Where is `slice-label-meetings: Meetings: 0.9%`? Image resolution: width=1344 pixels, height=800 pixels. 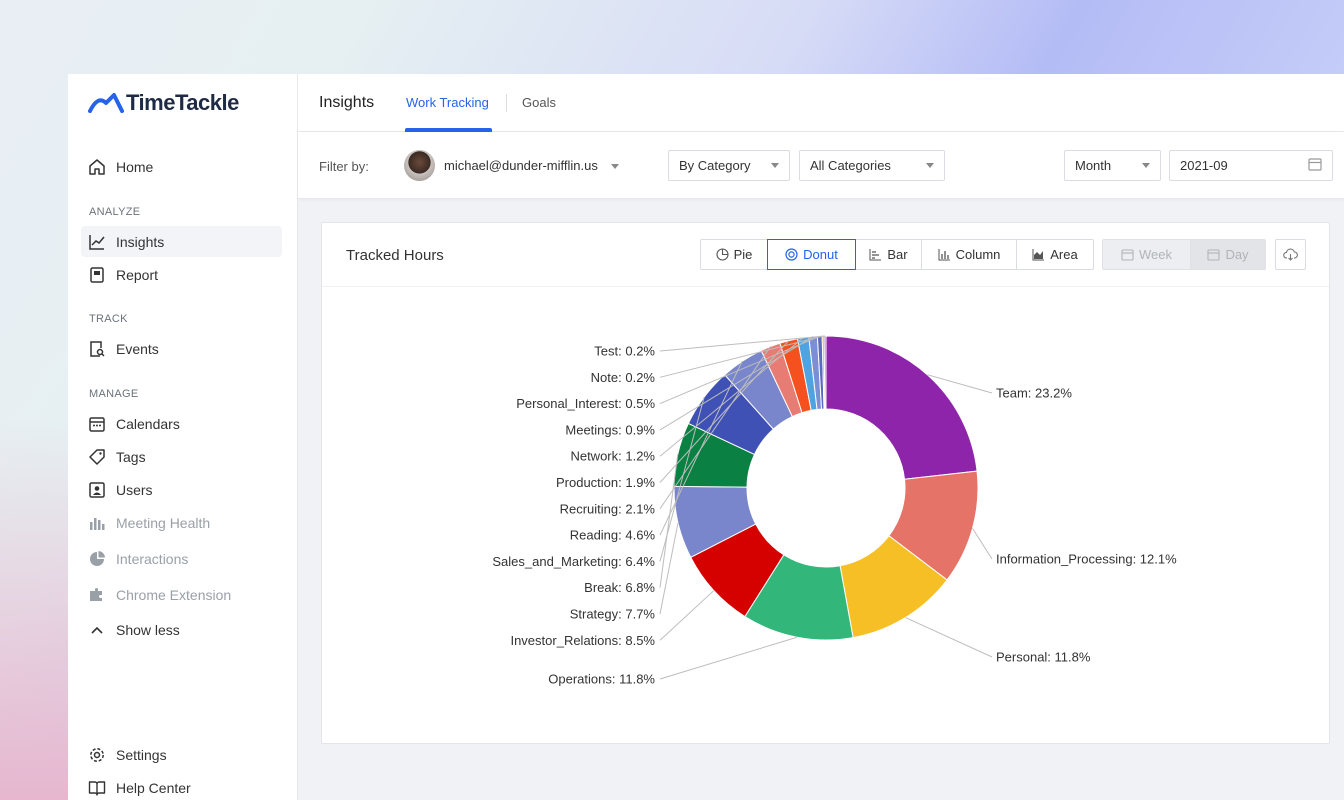
slice-label-meetings: Meetings: 0.9% is located at coordinates (610, 429).